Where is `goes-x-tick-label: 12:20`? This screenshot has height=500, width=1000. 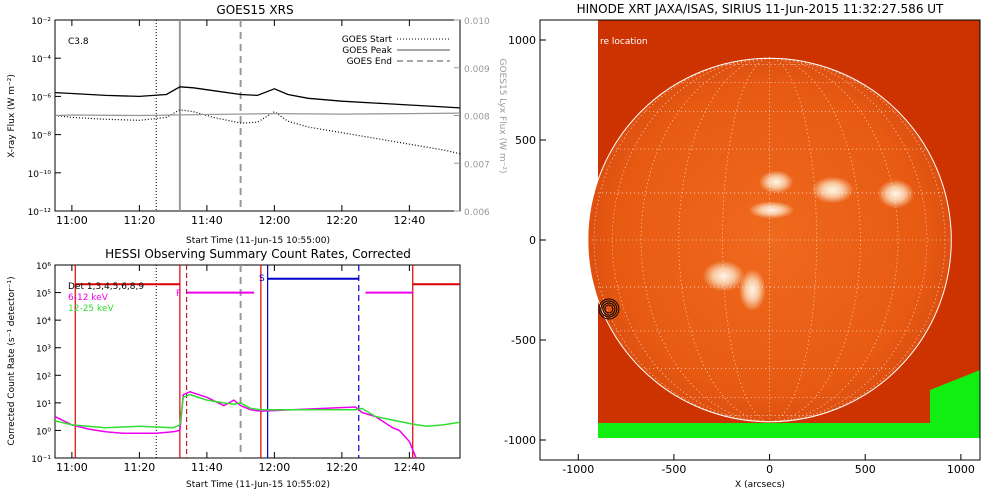 goes-x-tick-label: 12:20 is located at coordinates (342, 220).